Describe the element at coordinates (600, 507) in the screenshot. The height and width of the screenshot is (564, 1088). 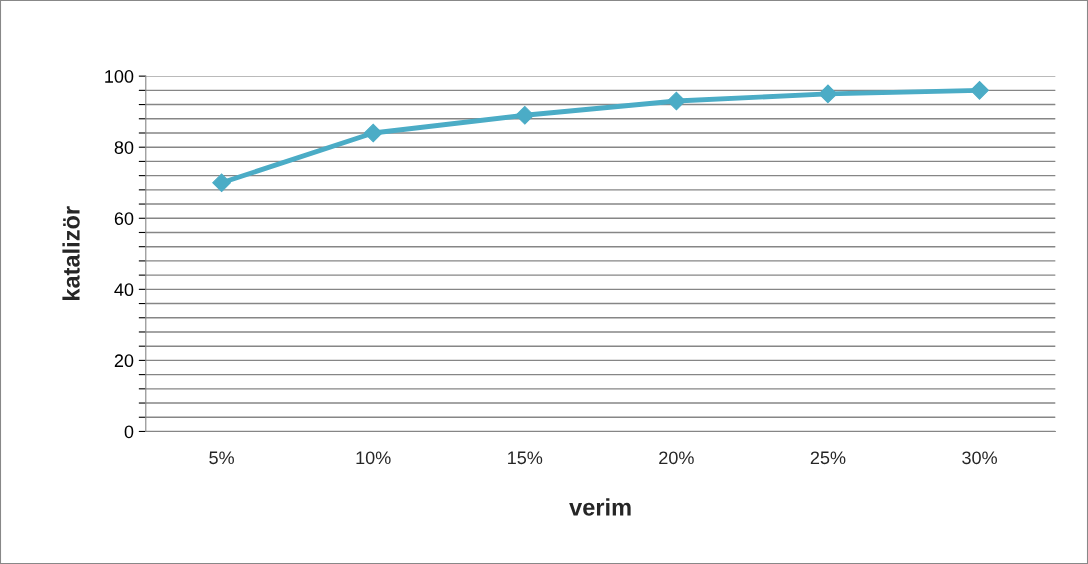
I see `x-axis-title: verim` at that location.